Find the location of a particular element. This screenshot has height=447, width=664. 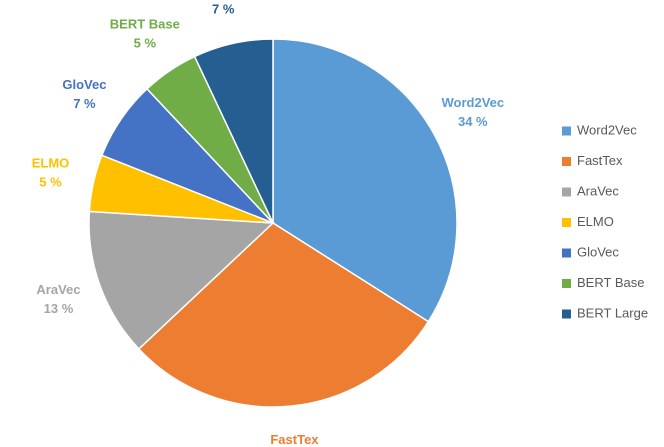

legend-label: Word2Vec is located at coordinates (607, 129).